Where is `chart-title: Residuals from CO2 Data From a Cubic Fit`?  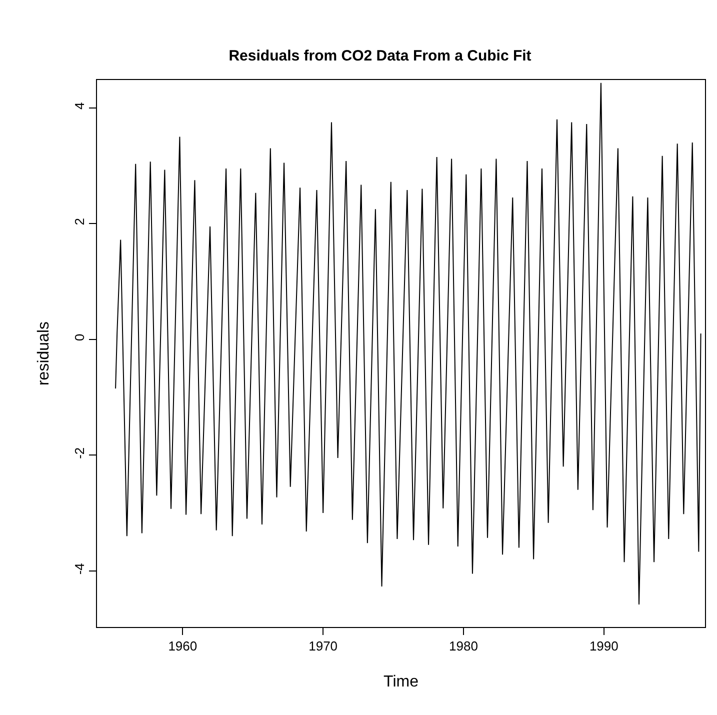
chart-title: Residuals from CO2 Data From a Cubic Fit is located at coordinates (380, 56).